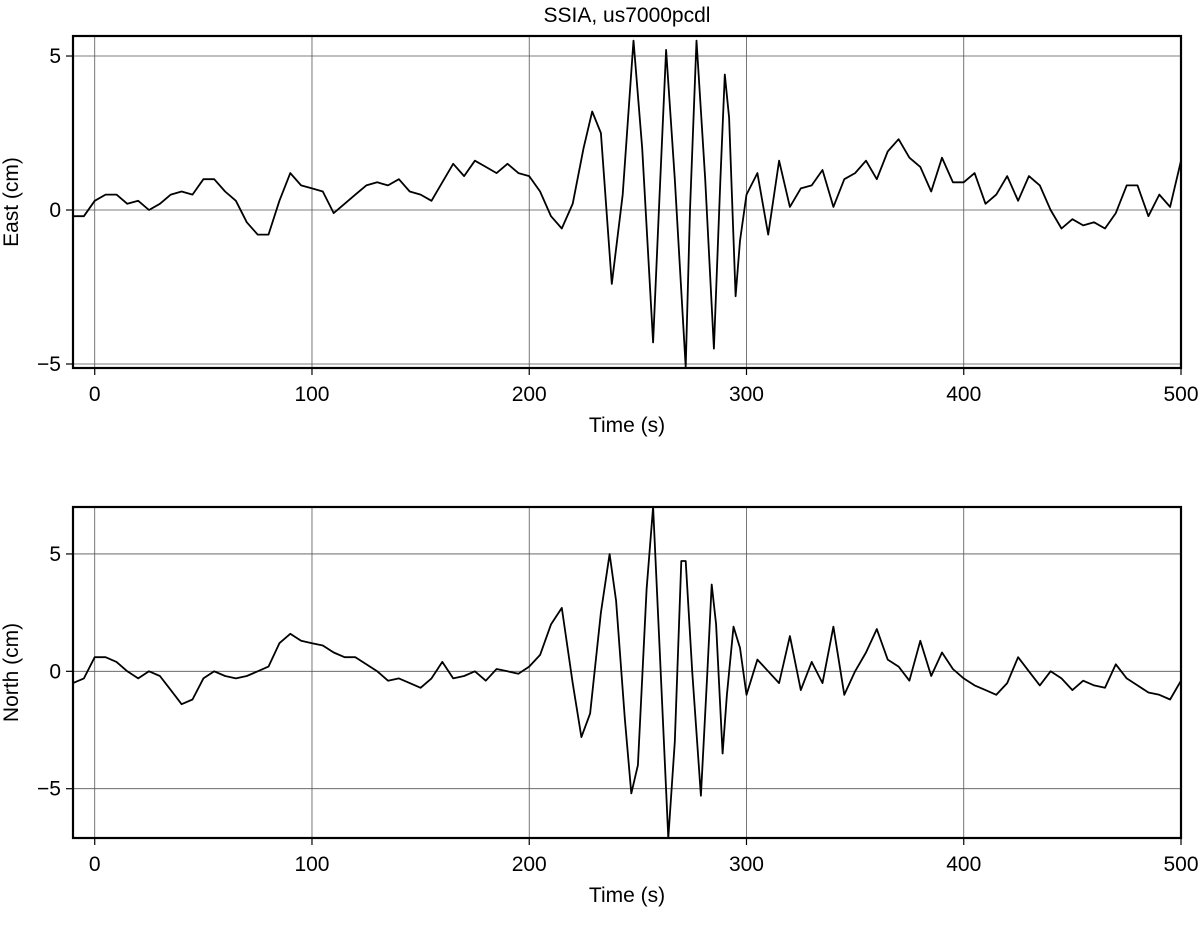  What do you see at coordinates (627, 15) in the screenshot?
I see `chart-title: SSIA, us7000pcdl` at bounding box center [627, 15].